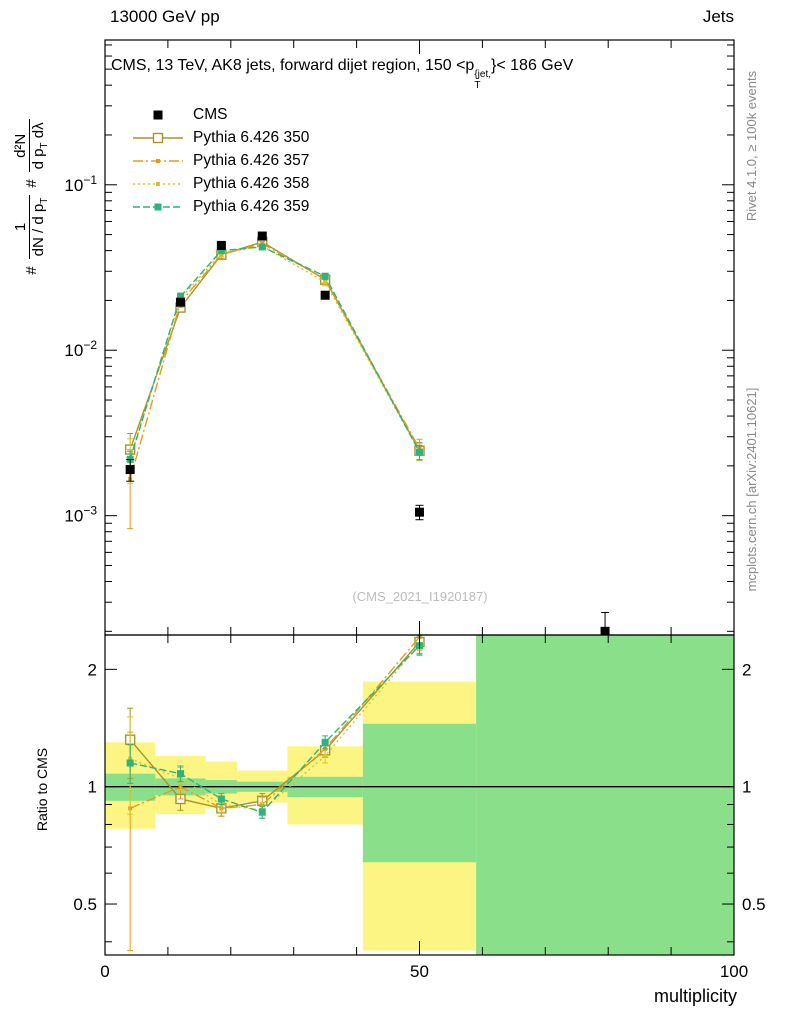  What do you see at coordinates (419, 971) in the screenshot?
I see `svg-text: 50` at bounding box center [419, 971].